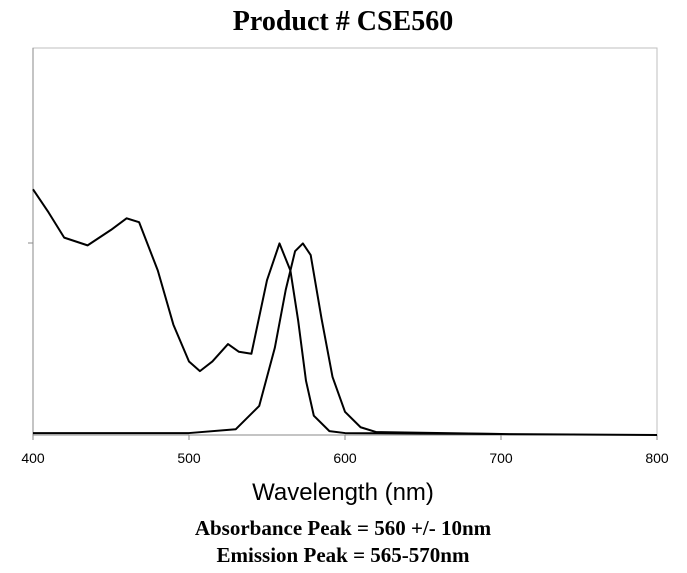  I want to click on chart-title: Product # CSE560, so click(343, 21).